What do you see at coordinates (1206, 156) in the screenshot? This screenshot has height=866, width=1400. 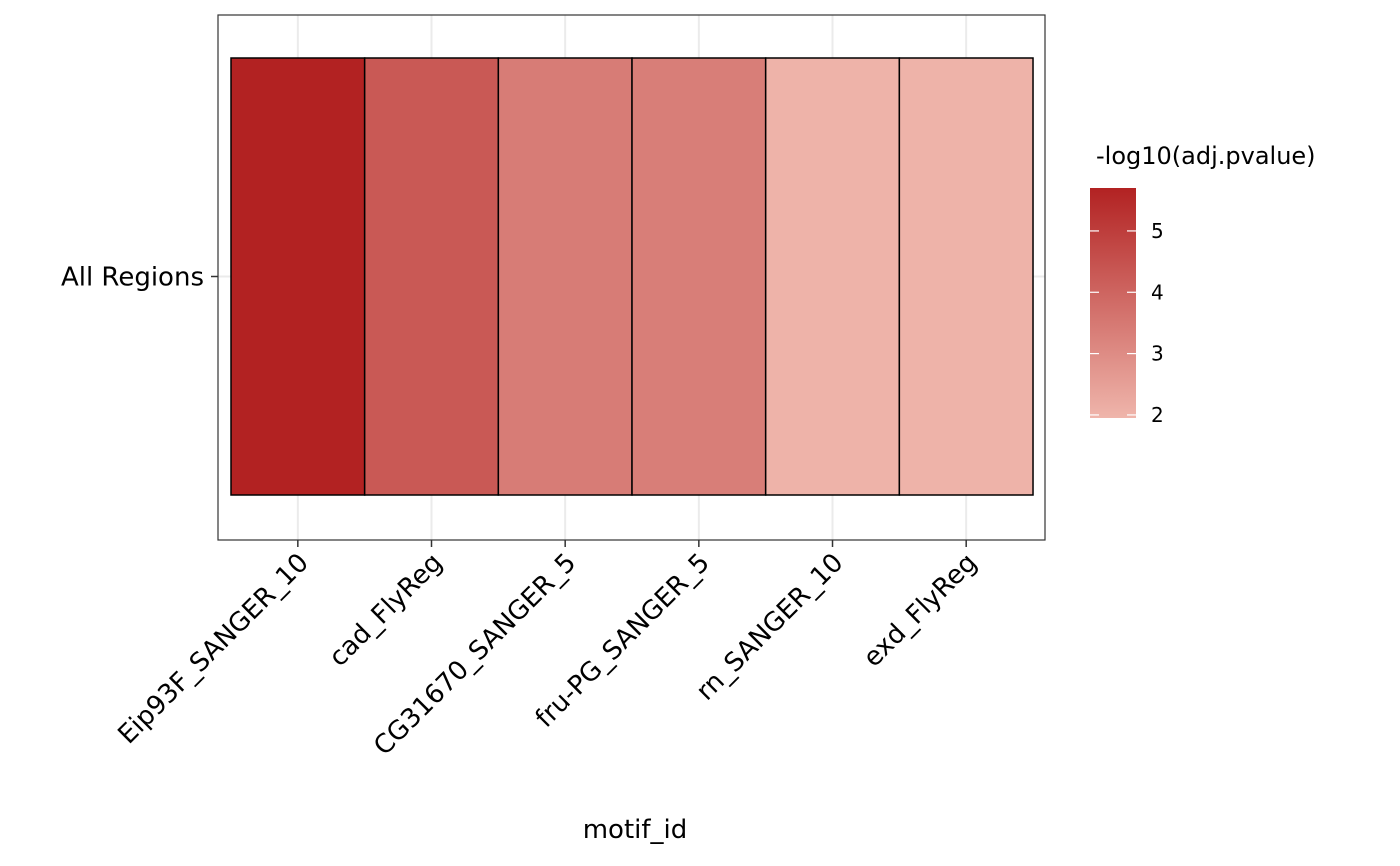 I see `legend-title: -log10(adj.pvalue)` at bounding box center [1206, 156].